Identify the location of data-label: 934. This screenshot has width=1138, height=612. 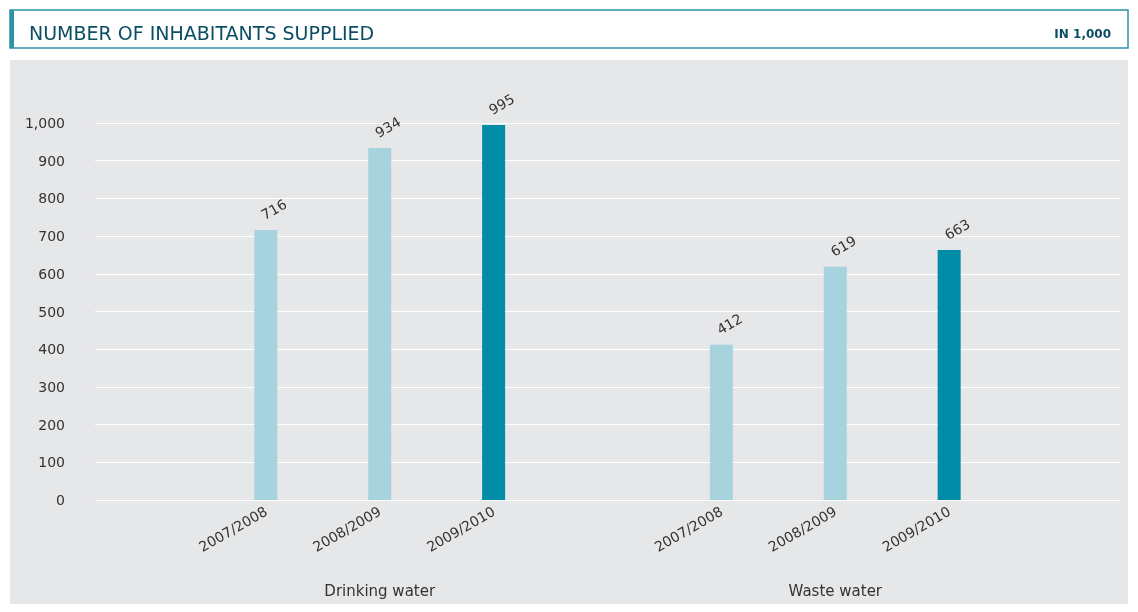
(388, 127).